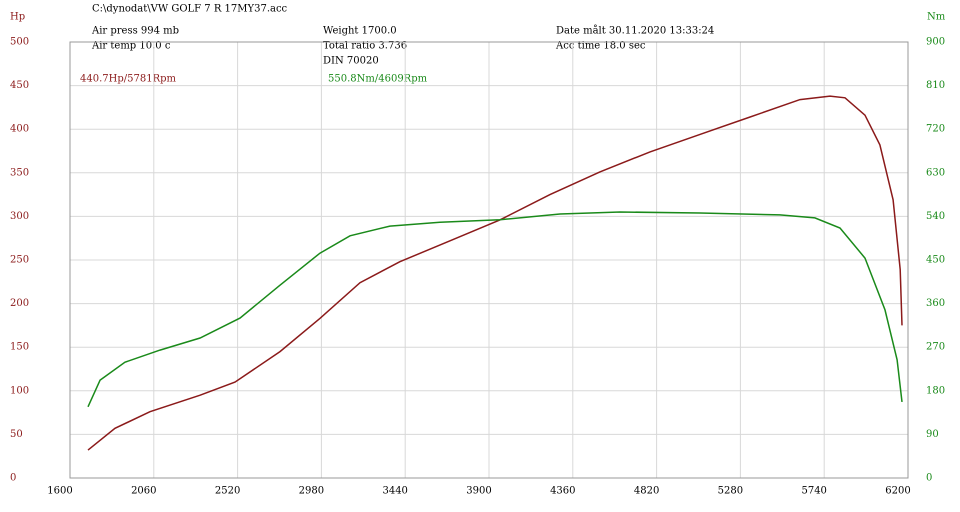 The height and width of the screenshot is (512, 960). Describe the element at coordinates (935, 303) in the screenshot. I see `y2-tick-label: 360` at that location.